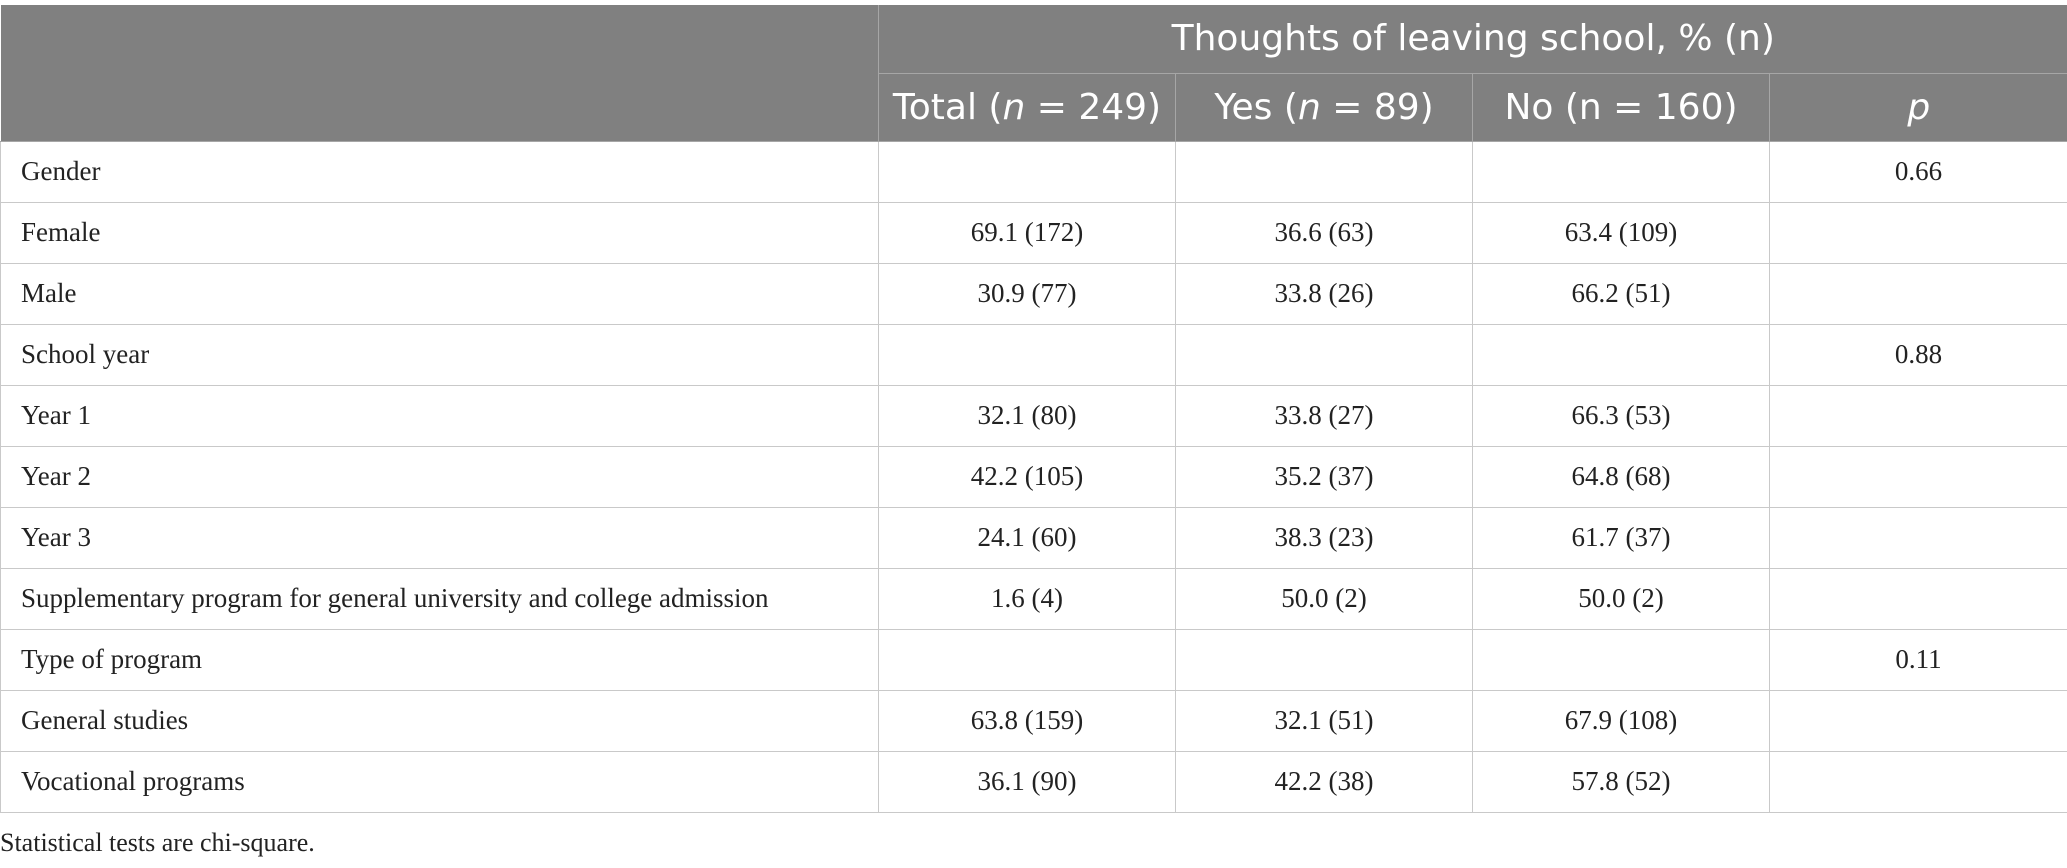 The width and height of the screenshot is (2067, 868). What do you see at coordinates (1324, 598) in the screenshot?
I see `cell-yes: 50.0 (2)` at bounding box center [1324, 598].